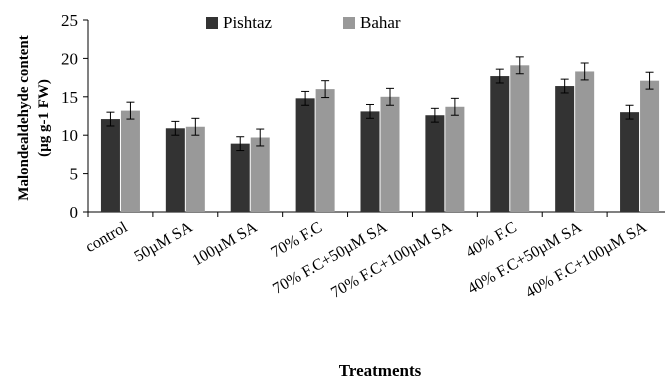 Image resolution: width=665 pixels, height=387 pixels. Describe the element at coordinates (34, 117) in the screenshot. I see `y-axis-title: Malondealdehyde content (µg g-1 FW)` at that location.